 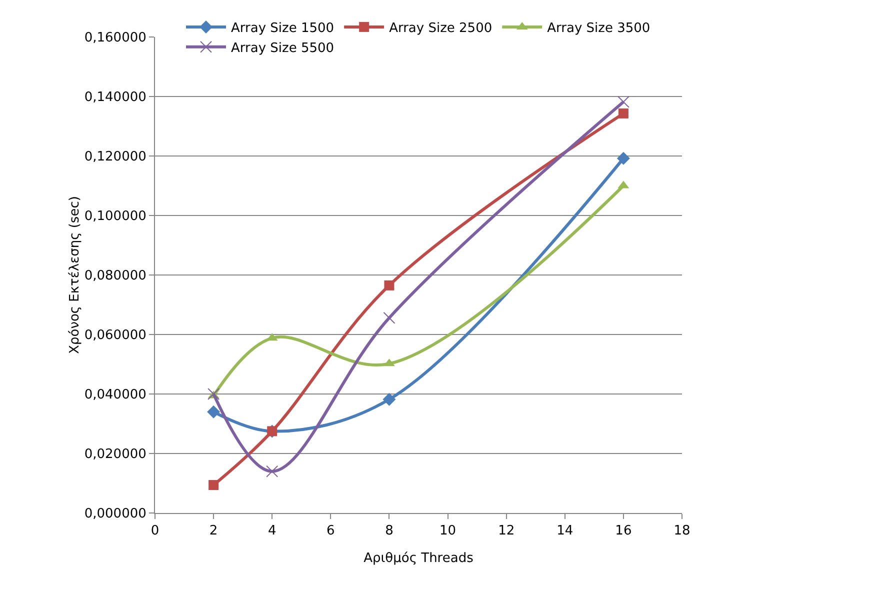 I want to click on y-tick-label: 0,020000, so click(x=115, y=454).